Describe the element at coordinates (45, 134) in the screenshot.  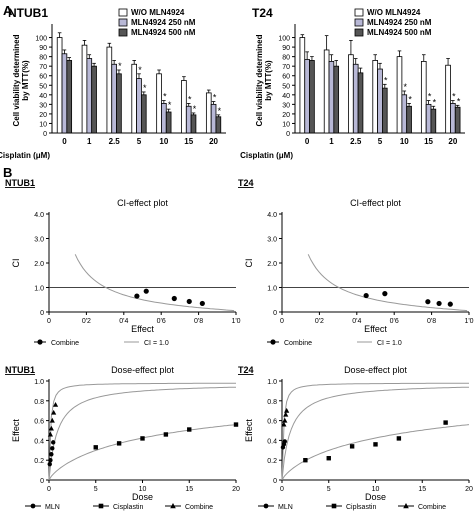
I see `ntub1-bar-ytick-label: 0` at that location.